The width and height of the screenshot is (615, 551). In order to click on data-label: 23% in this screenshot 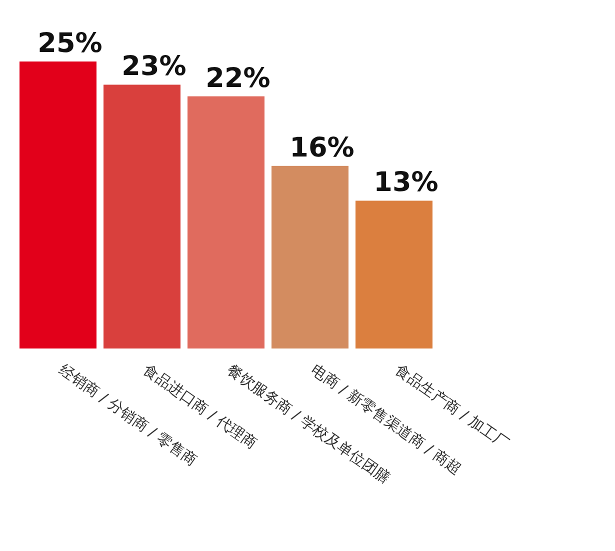, I will do `click(154, 66)`.